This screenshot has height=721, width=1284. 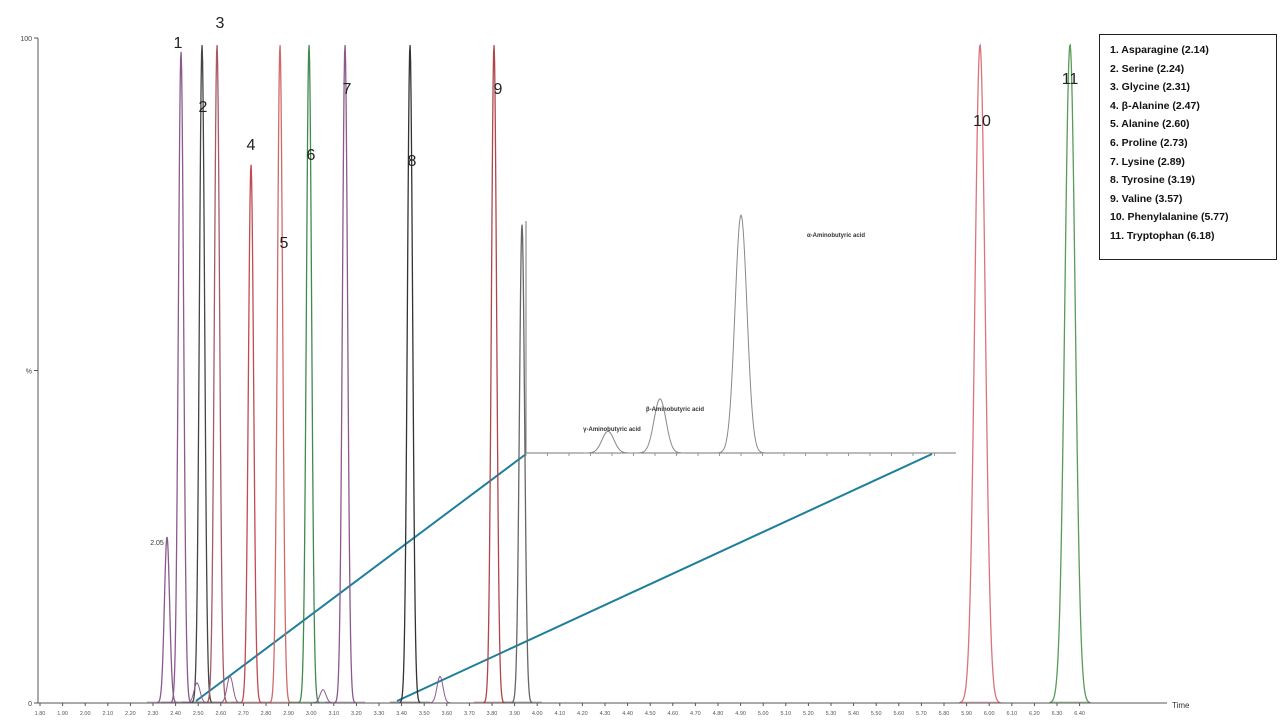 I want to click on legend-item: 6. Proline (2.73), so click(x=1149, y=142).